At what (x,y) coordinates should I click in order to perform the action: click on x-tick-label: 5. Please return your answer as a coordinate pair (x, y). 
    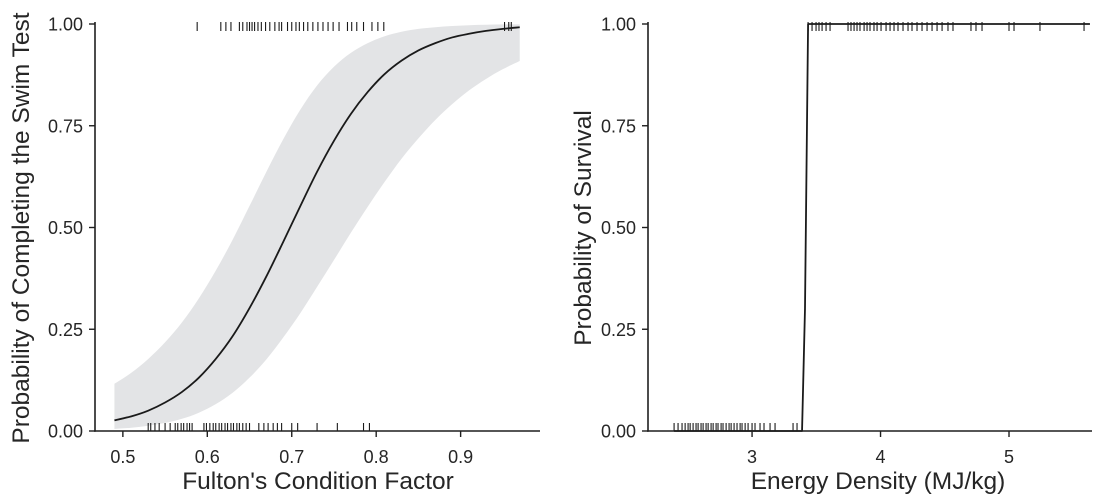
    Looking at the image, I should click on (1009, 457).